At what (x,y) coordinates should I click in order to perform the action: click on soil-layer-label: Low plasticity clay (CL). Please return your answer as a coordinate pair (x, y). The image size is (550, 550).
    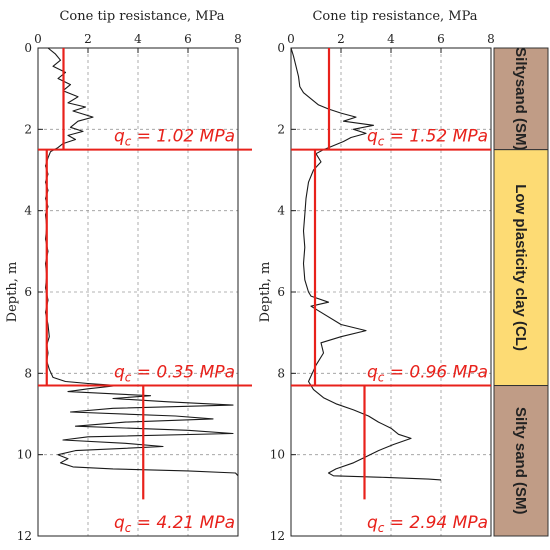
    Looking at the image, I should click on (520, 267).